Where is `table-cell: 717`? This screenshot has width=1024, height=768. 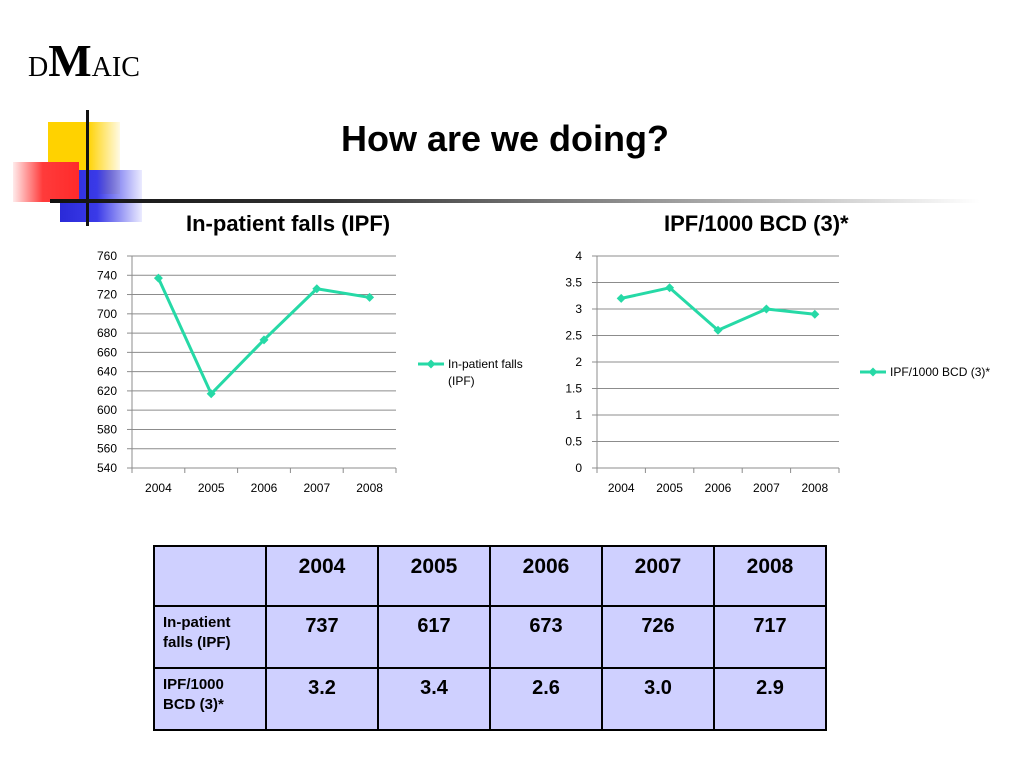 table-cell: 717 is located at coordinates (770, 637).